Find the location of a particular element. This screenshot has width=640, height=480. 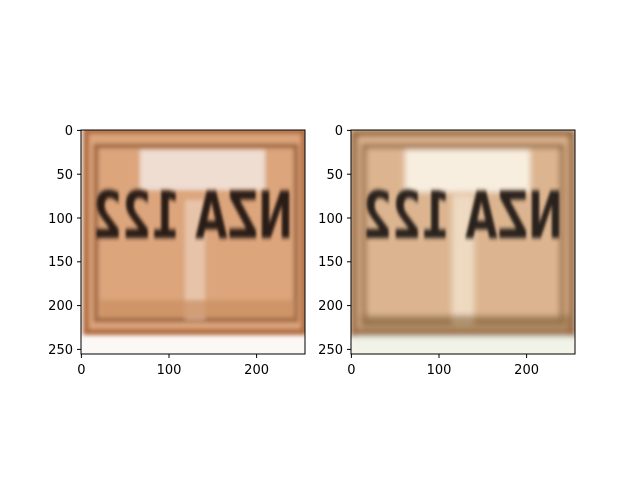

left-y-axis: 0 50 100 150 200 250 is located at coordinates (64, 241).